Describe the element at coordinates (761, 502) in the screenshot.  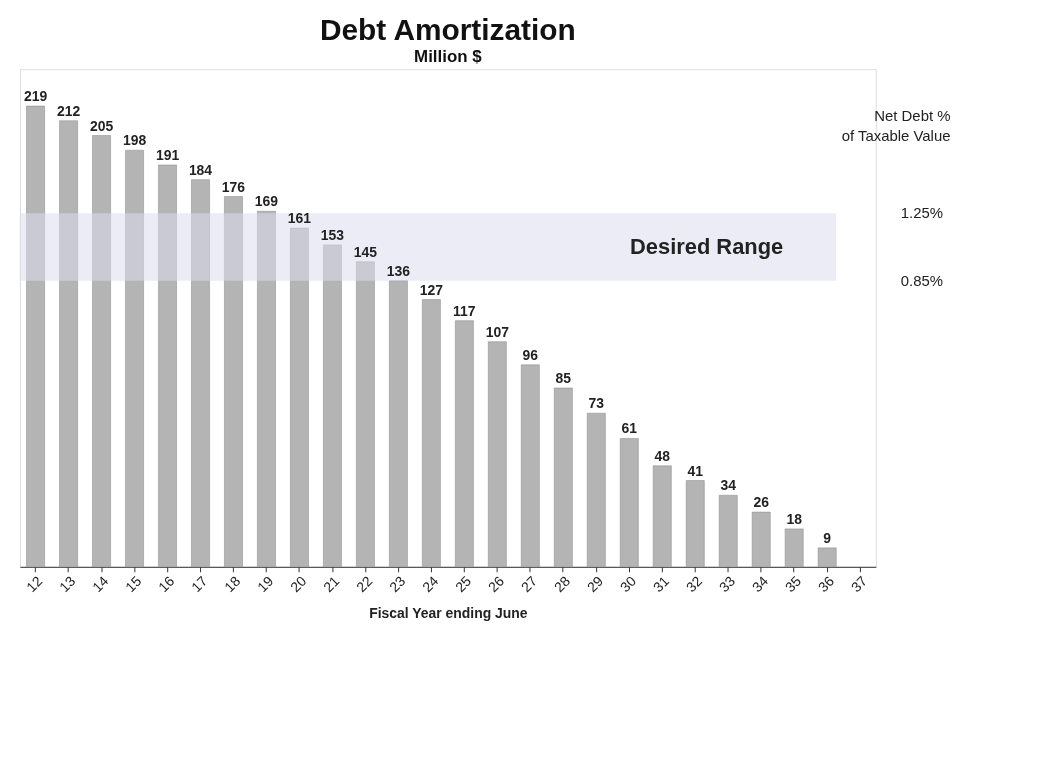
I see `data-label: 26` at that location.